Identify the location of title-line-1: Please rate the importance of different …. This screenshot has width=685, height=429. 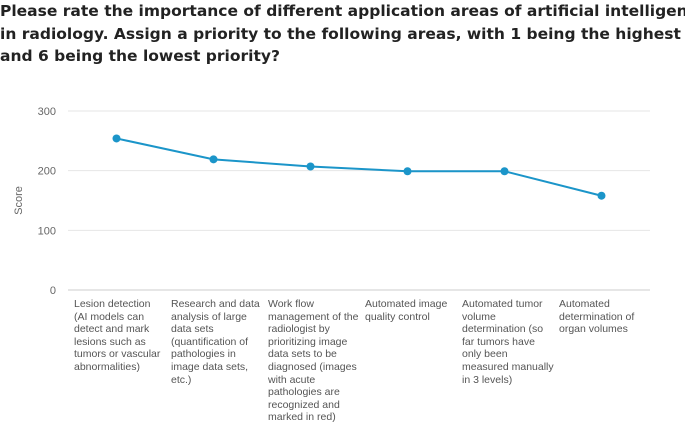
(342, 11).